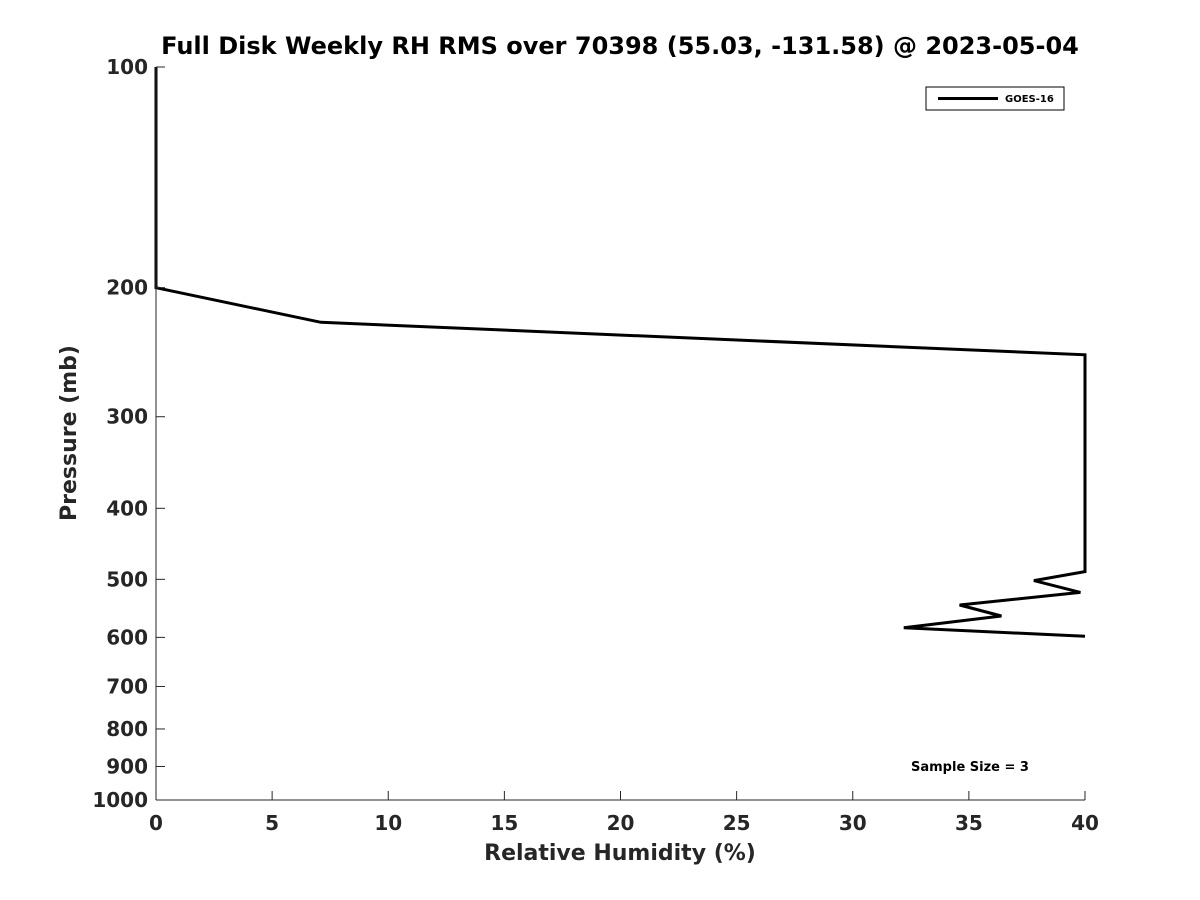 This screenshot has width=1200, height=900. Describe the element at coordinates (127, 288) in the screenshot. I see `y-tick-label: 200` at that location.